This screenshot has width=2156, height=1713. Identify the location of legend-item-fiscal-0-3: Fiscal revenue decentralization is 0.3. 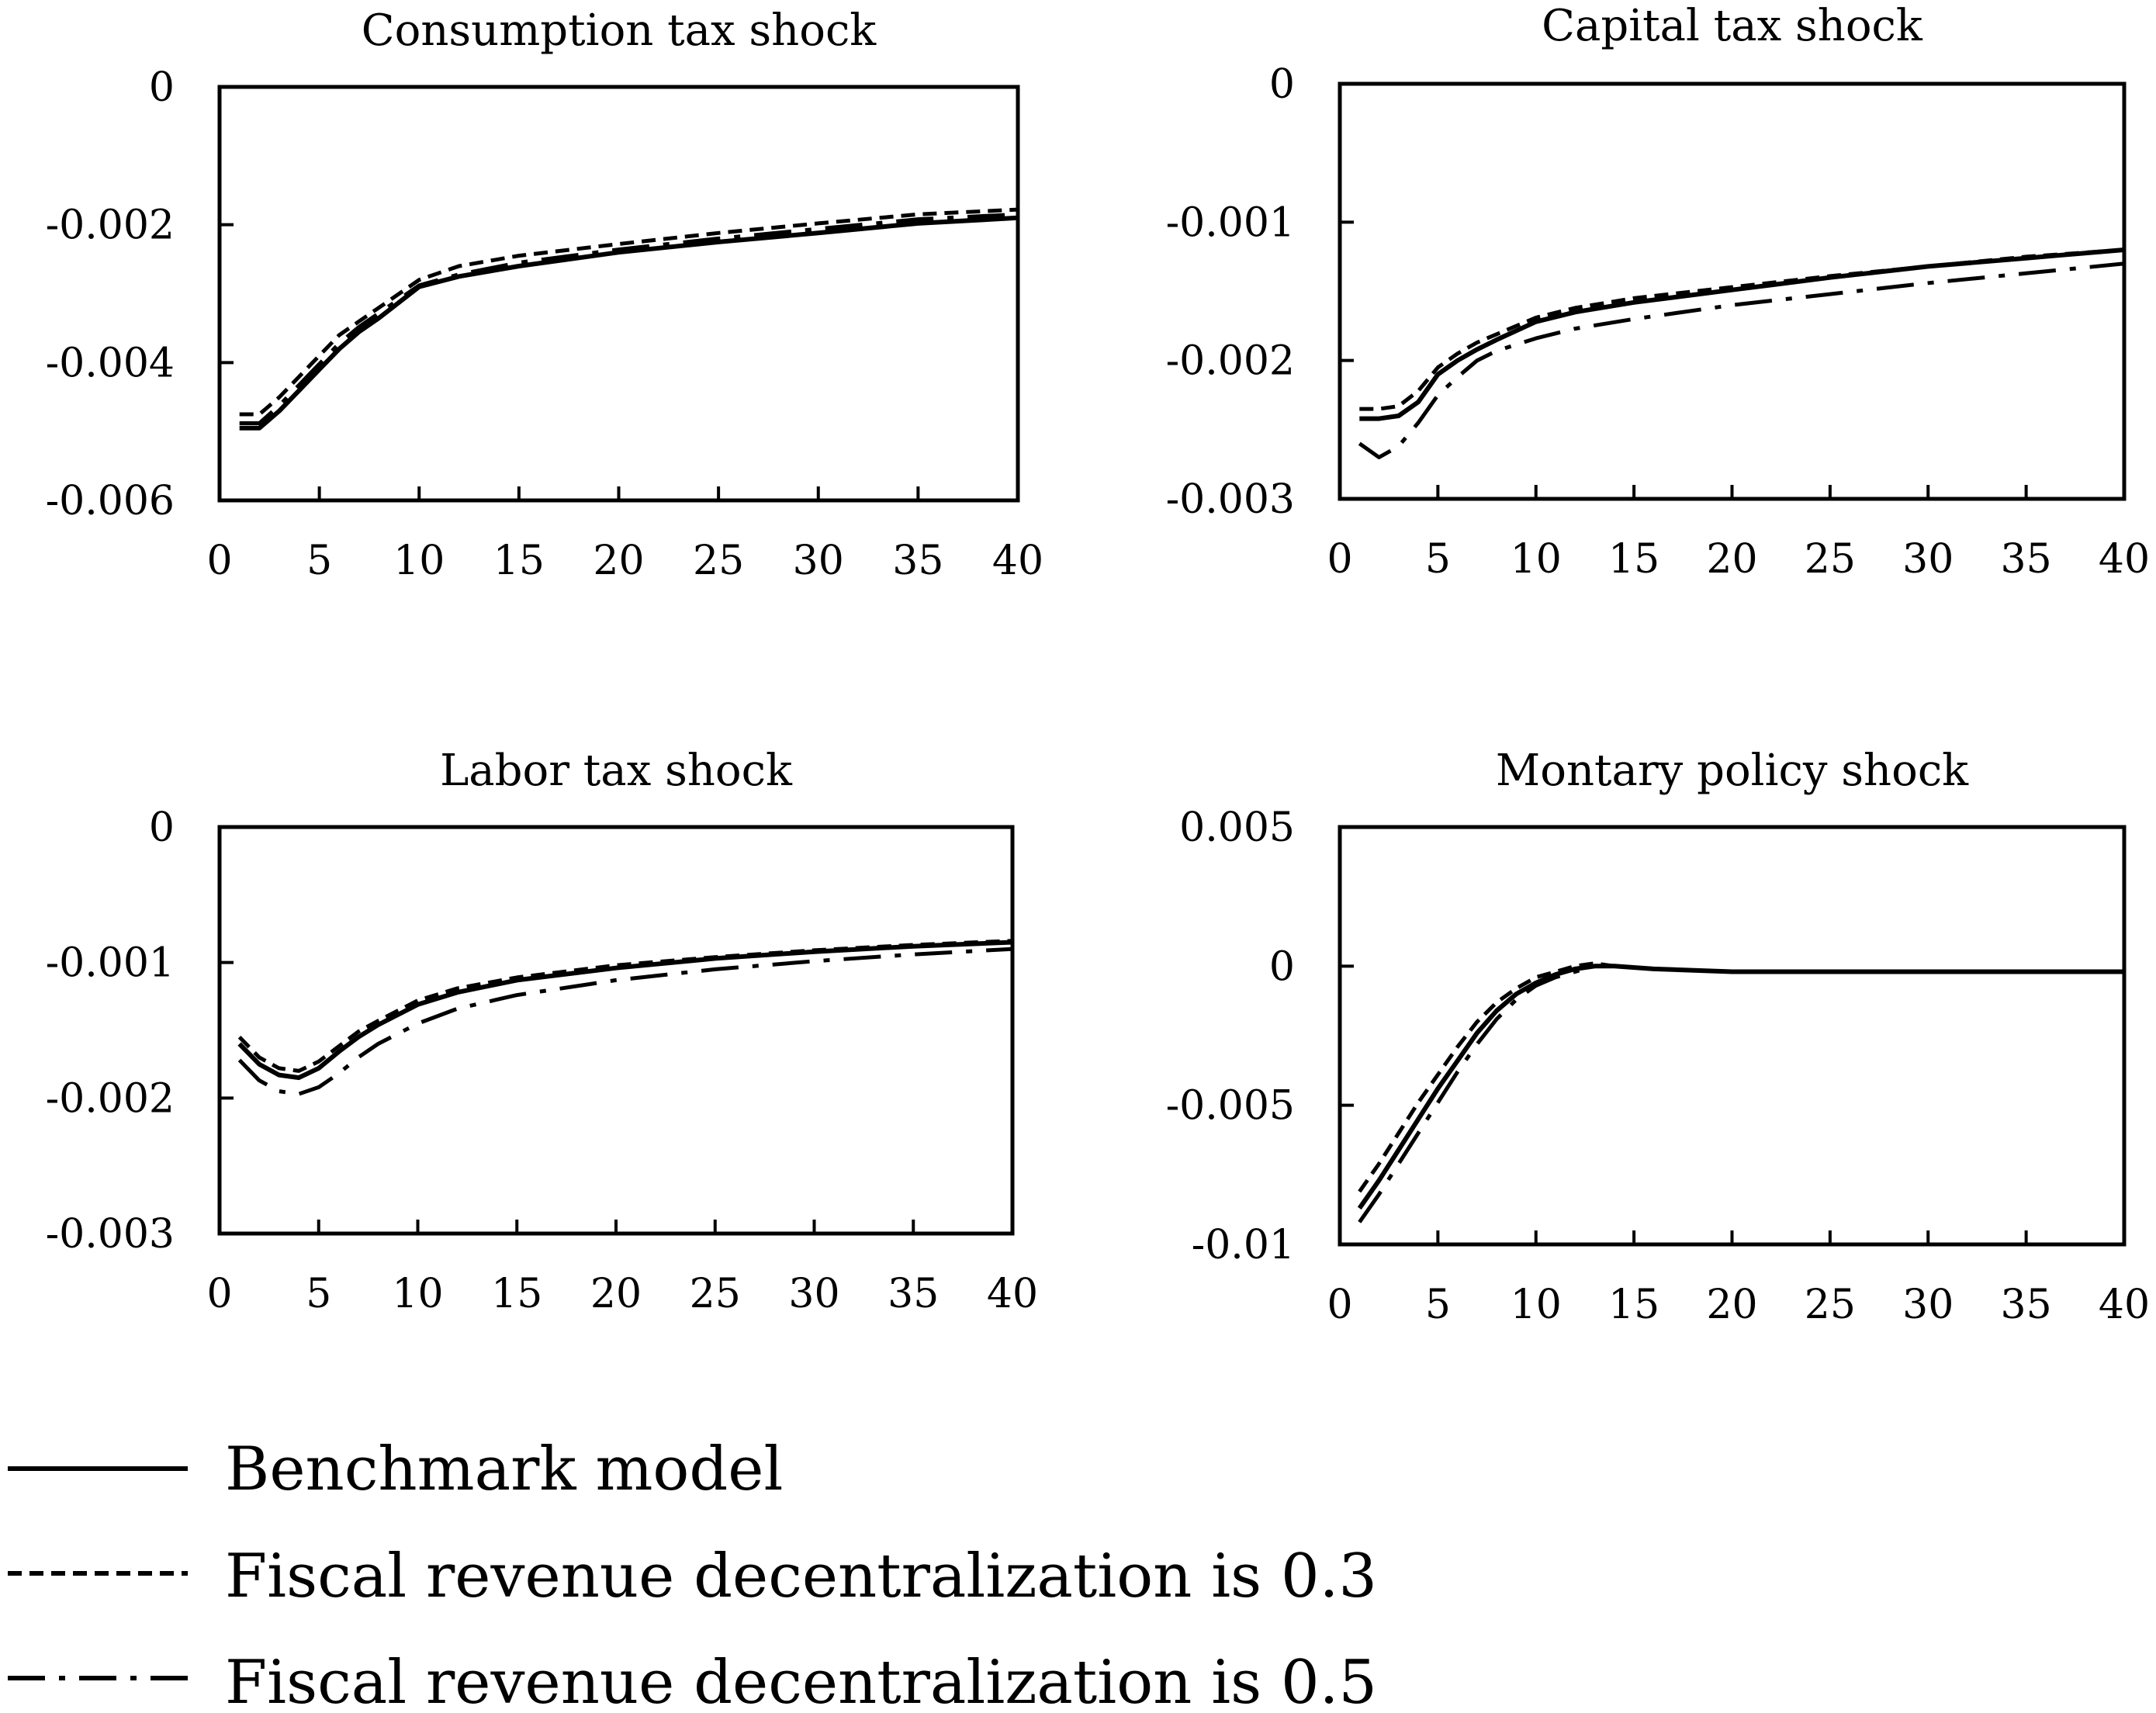
(692, 1576).